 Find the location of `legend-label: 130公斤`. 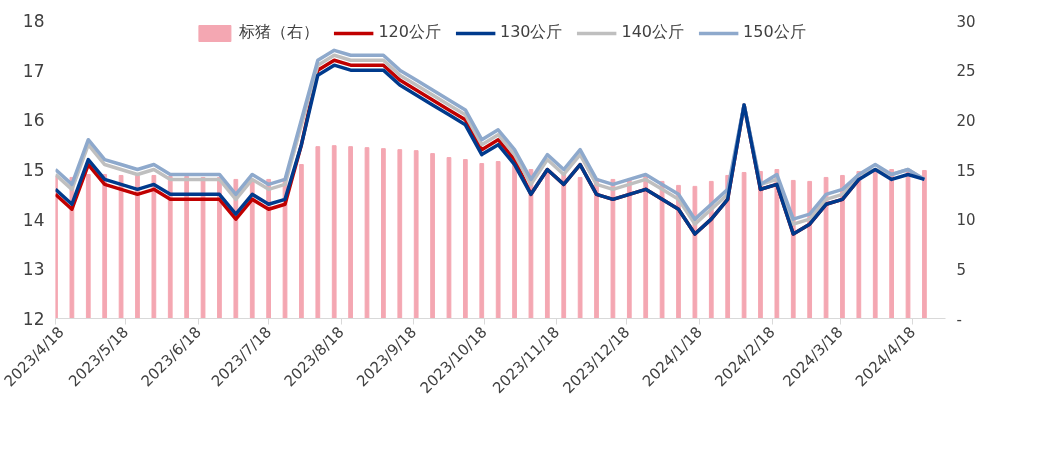

legend-label: 130公斤 is located at coordinates (531, 32).